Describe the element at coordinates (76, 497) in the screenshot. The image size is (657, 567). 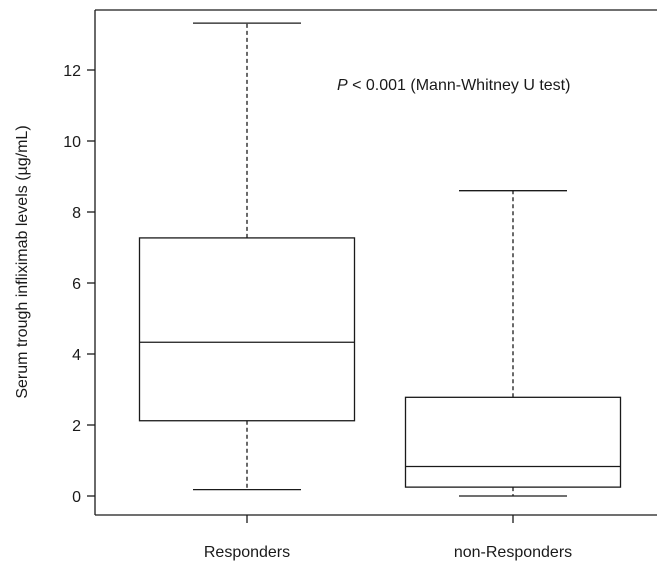
I see `y-tick-label: 0` at that location.